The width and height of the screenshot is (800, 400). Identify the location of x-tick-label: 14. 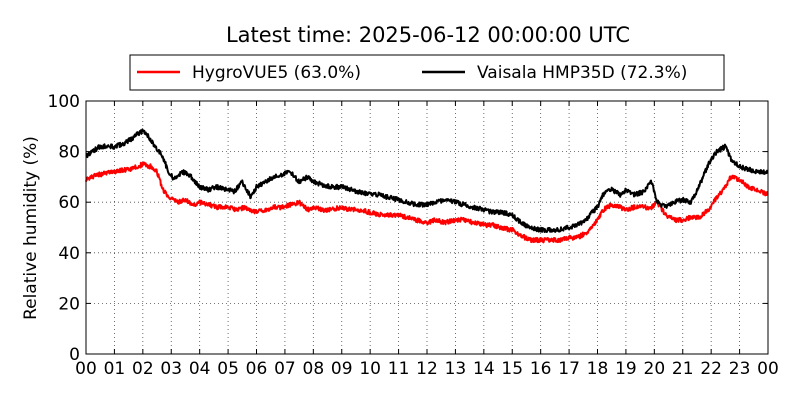
(484, 369).